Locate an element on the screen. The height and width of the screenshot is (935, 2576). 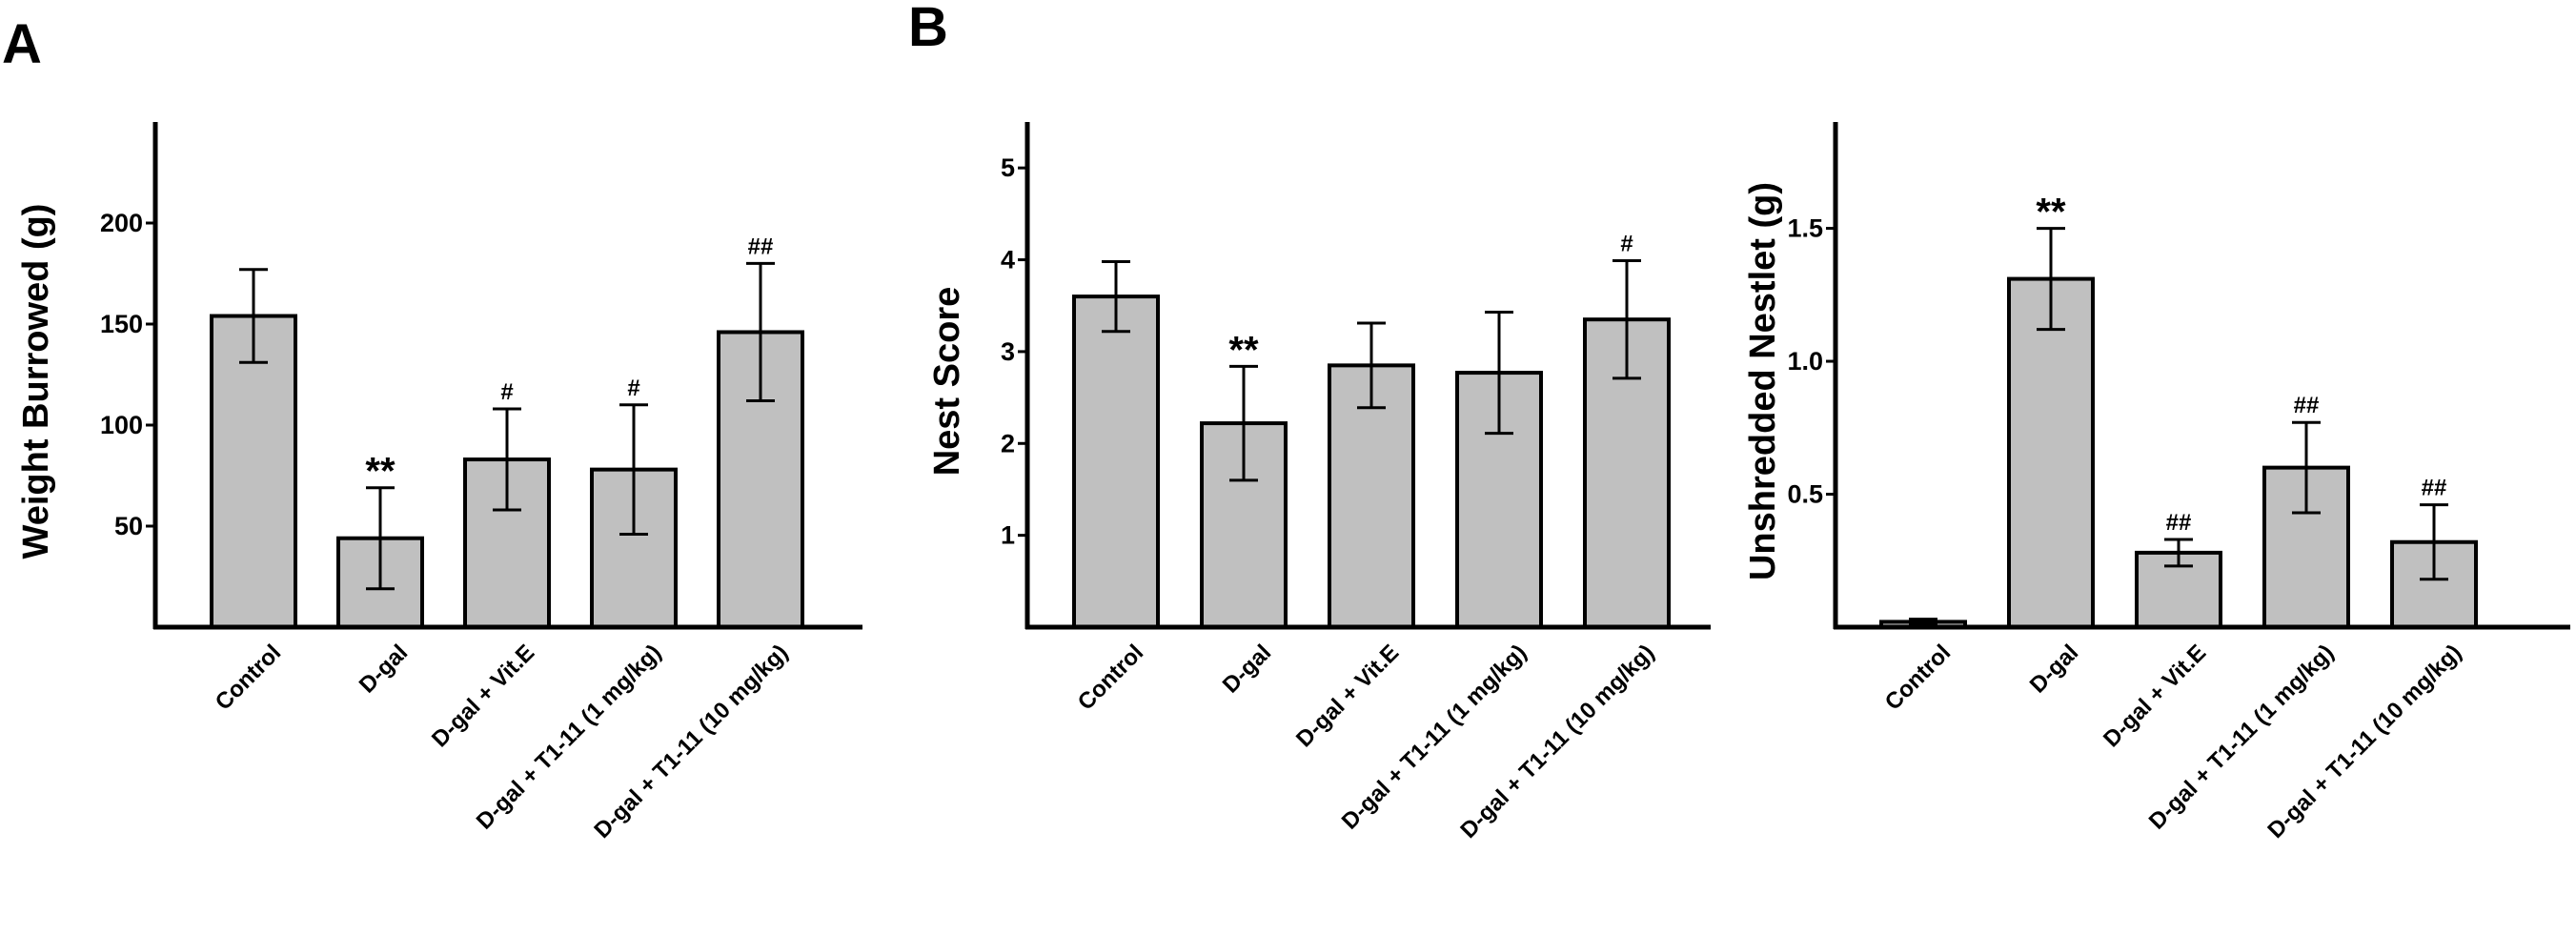
chart-3-category-label-3: D-gal + Vit.E is located at coordinates (2155, 696).